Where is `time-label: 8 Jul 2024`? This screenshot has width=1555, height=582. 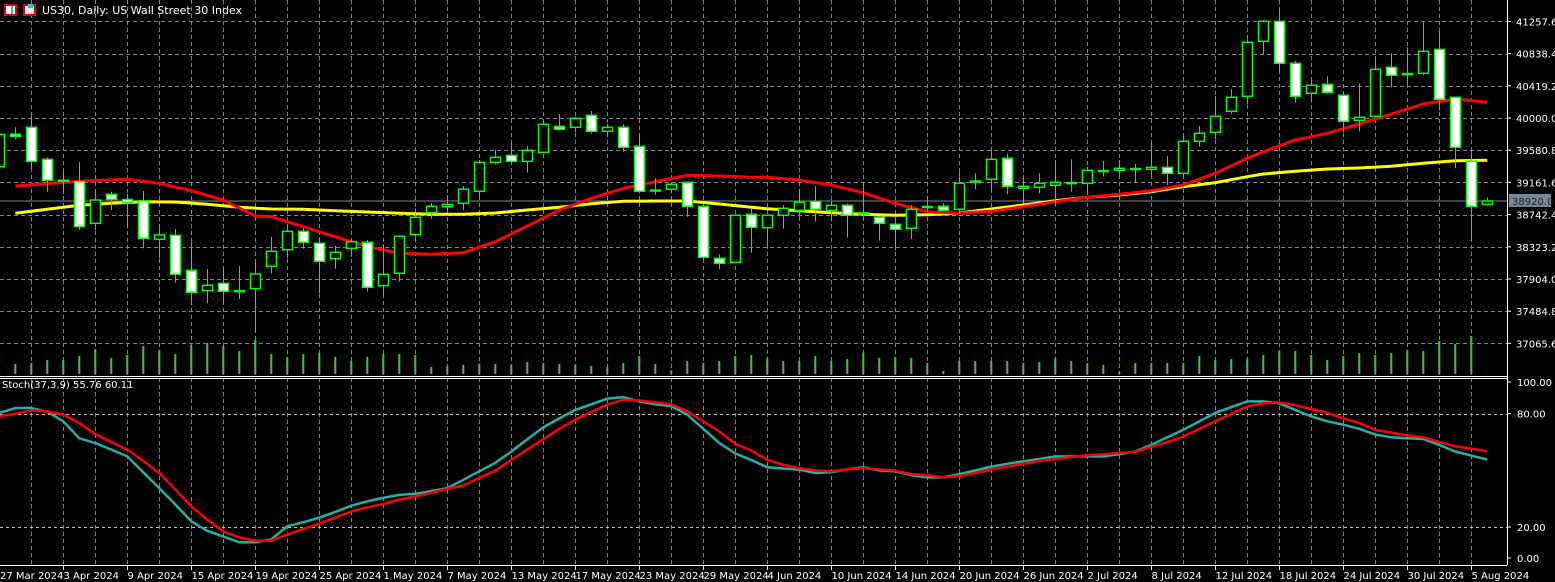 time-label: 8 Jul 2024 is located at coordinates (1177, 576).